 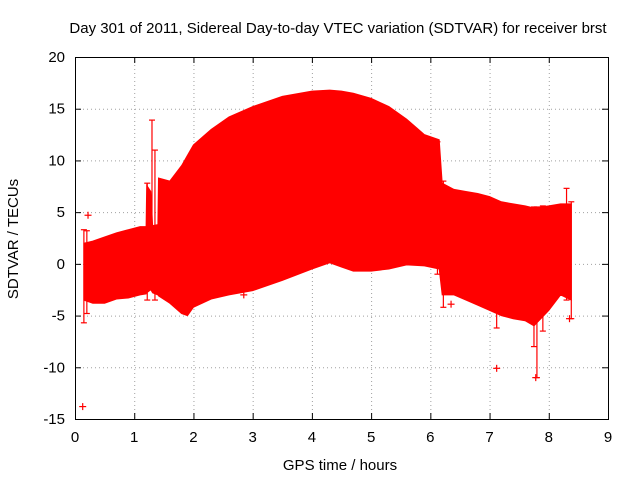 I want to click on y-tick-label: -15, so click(x=54, y=419).